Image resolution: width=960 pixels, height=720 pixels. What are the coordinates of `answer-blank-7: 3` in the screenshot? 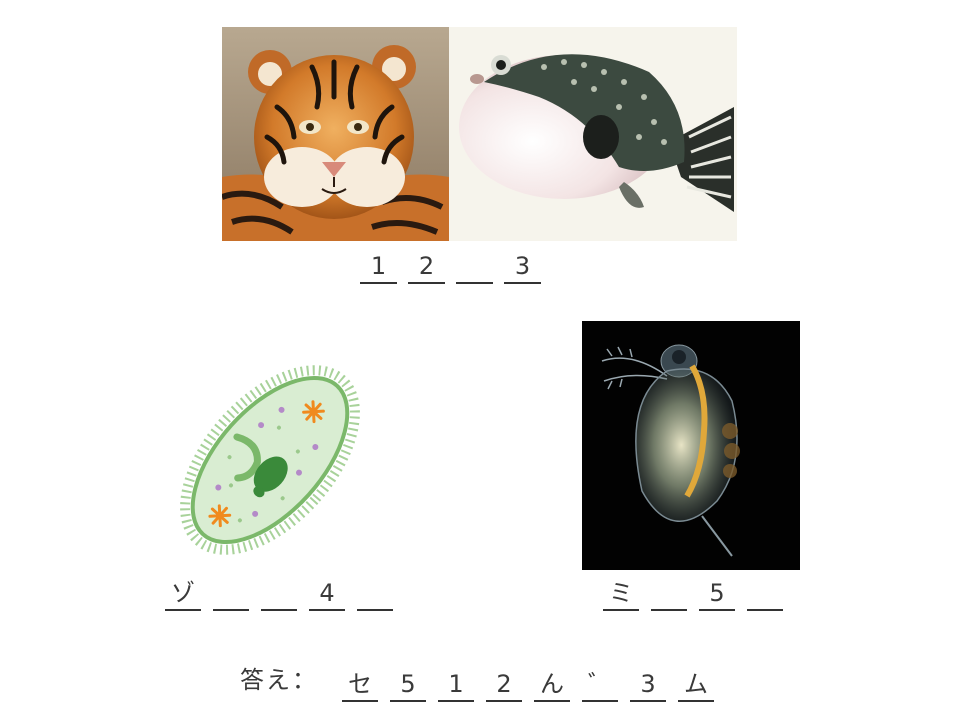 It's located at (648, 686).